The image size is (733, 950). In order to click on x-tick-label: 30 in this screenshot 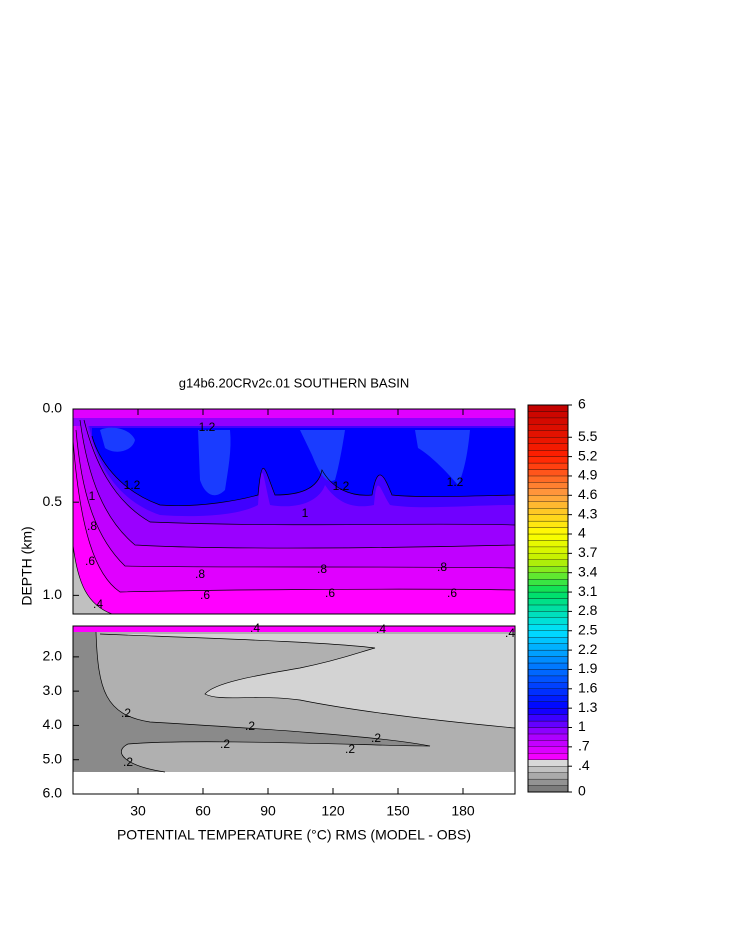, I will do `click(138, 811)`.